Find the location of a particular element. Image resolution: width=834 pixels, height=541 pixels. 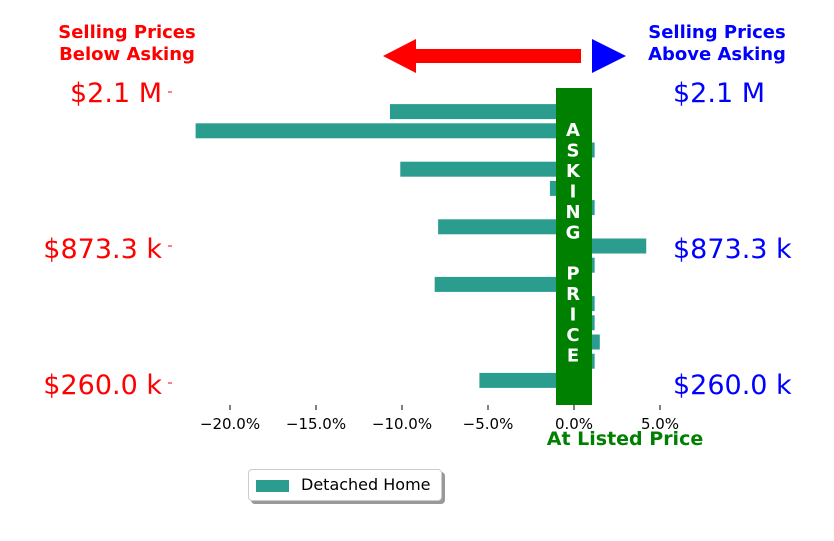

x-tick-label: −10.0% is located at coordinates (402, 424).